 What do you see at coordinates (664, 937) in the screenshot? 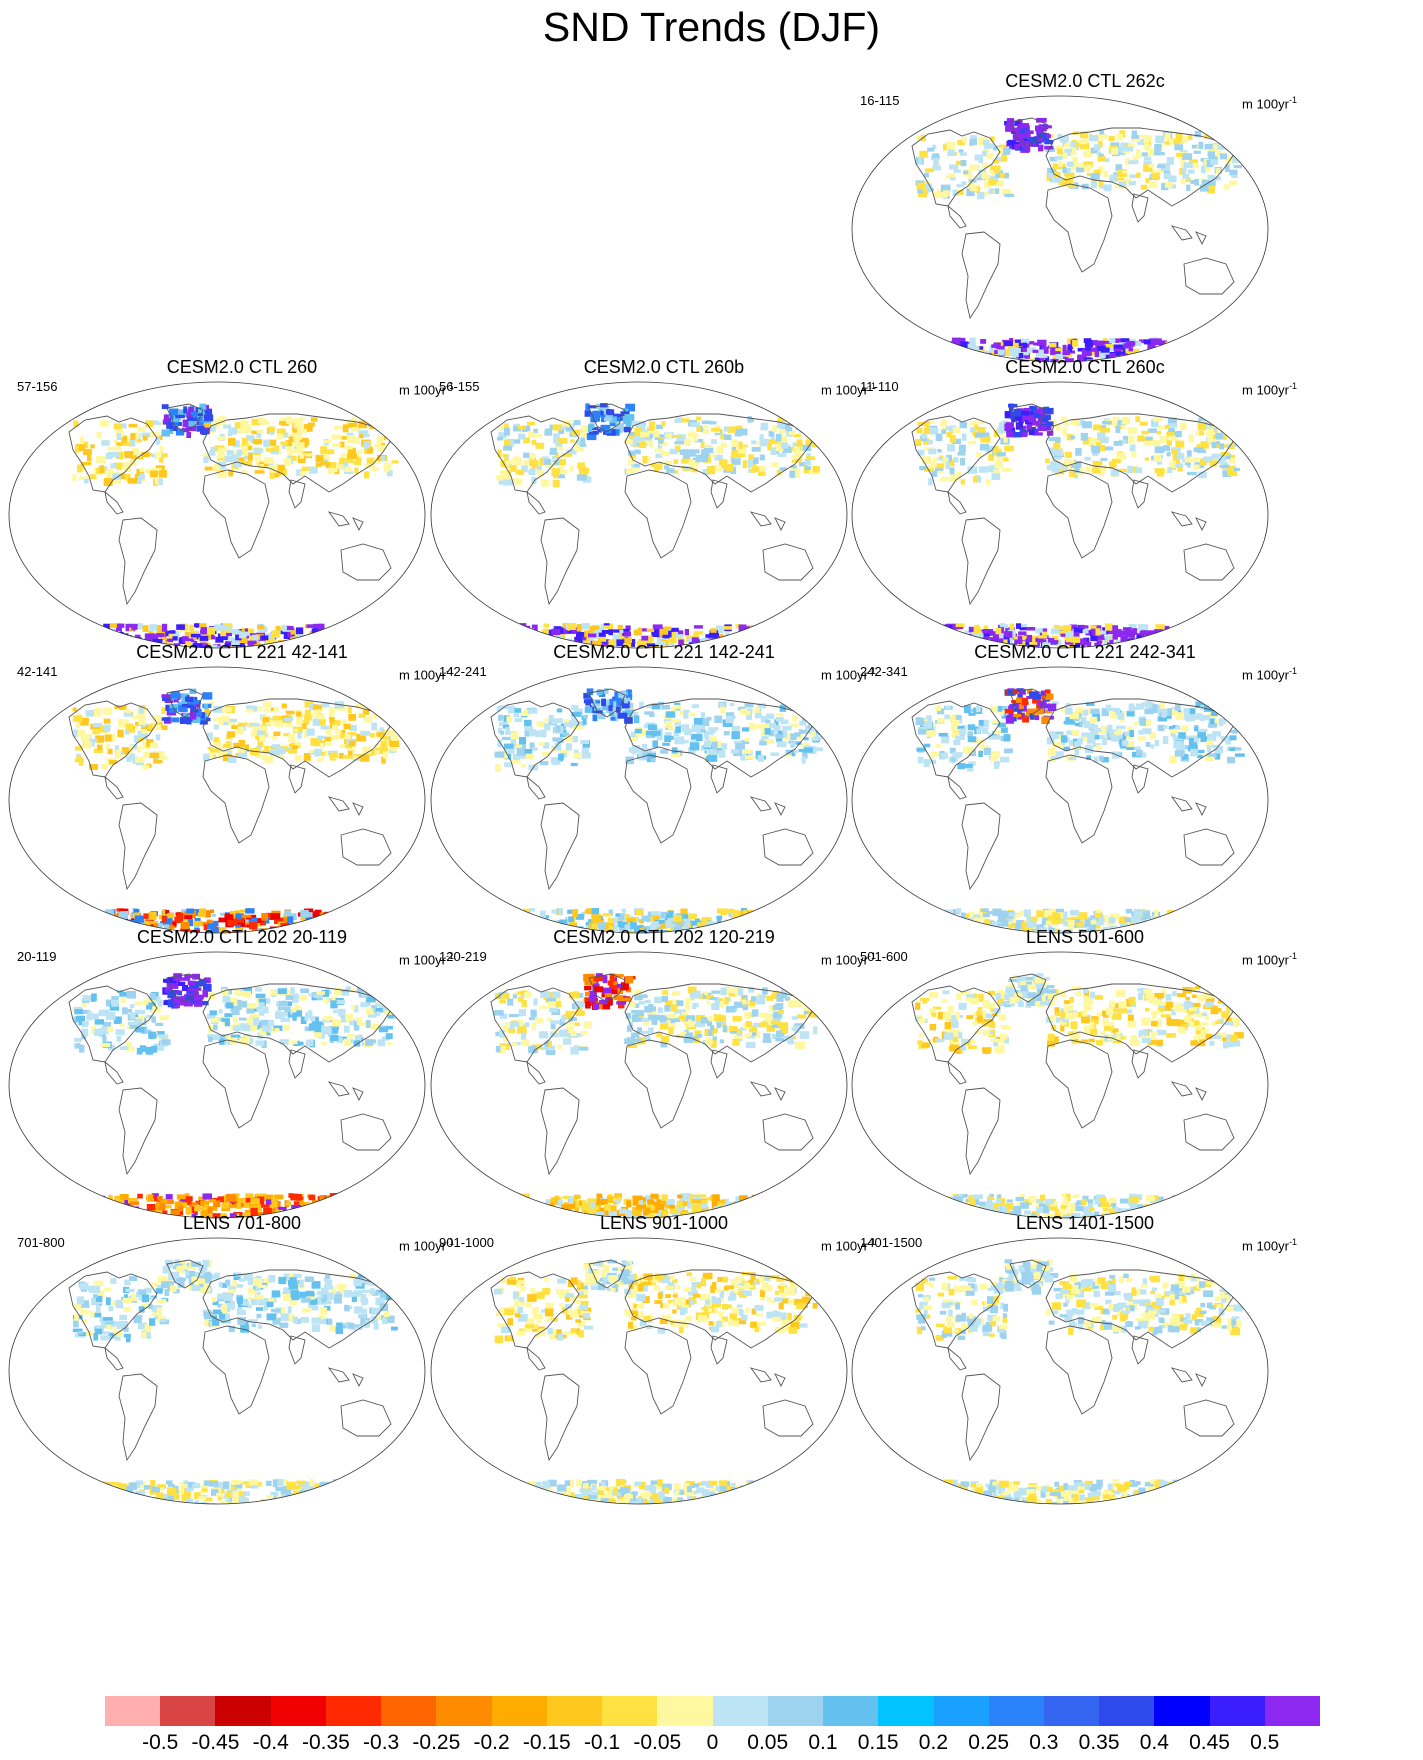
I see `panel-title: CESM2.0 CTL 202 120-219` at bounding box center [664, 937].